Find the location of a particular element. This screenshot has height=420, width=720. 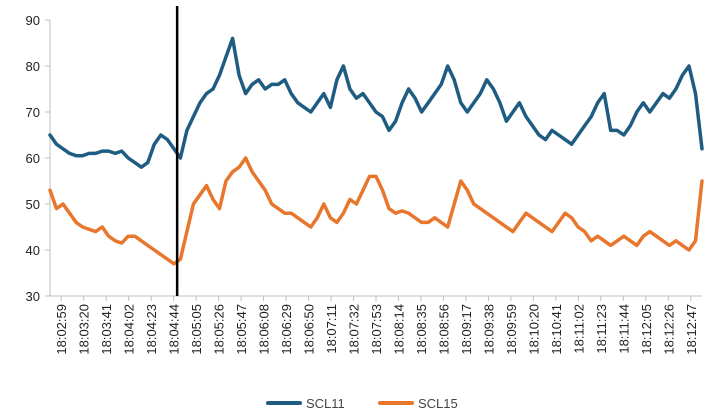

x-tick-label: 18:09:17 is located at coordinates (466, 329).